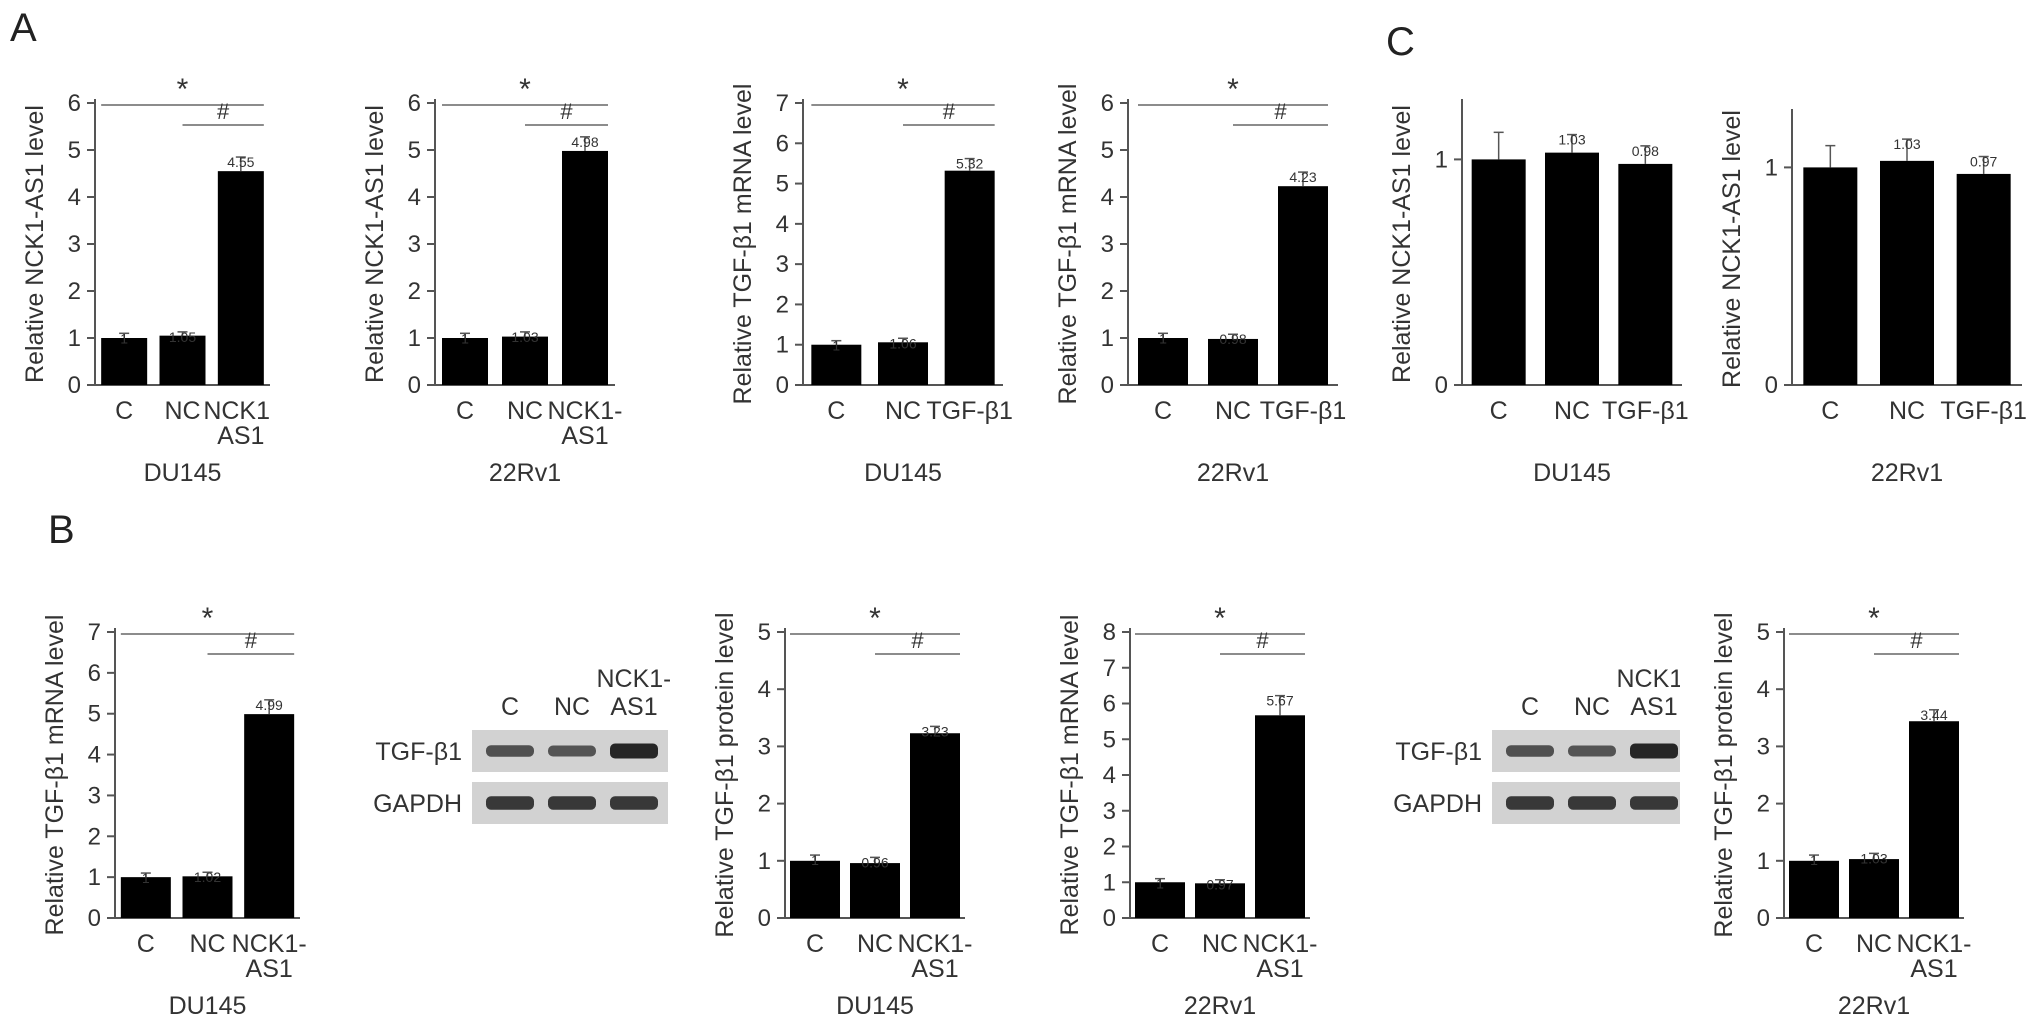 The width and height of the screenshot is (2032, 1032). I want to click on panel-label-b: B, so click(61, 530).